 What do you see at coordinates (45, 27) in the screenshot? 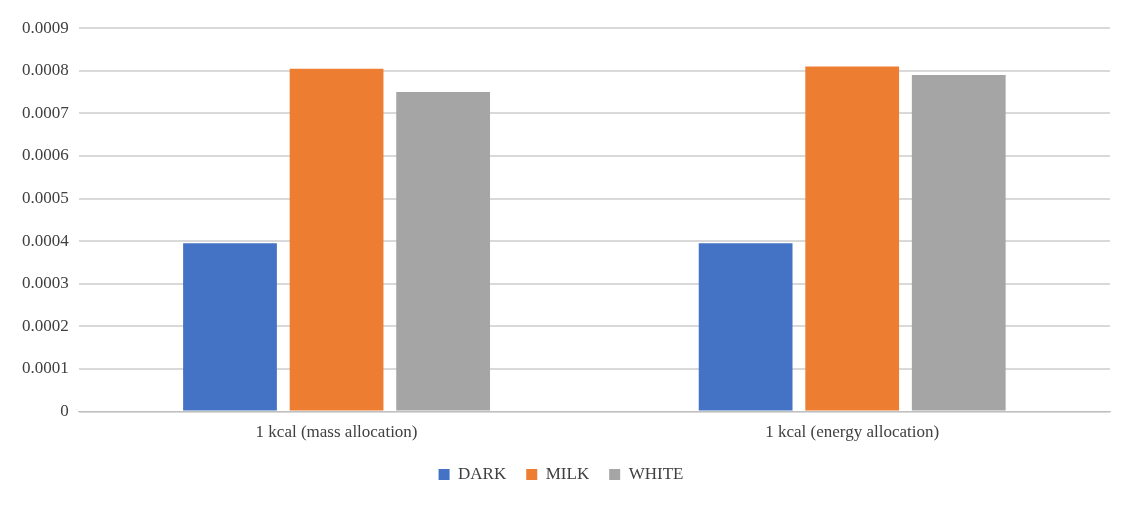
I see `y-tick-label: 0.0009` at bounding box center [45, 27].